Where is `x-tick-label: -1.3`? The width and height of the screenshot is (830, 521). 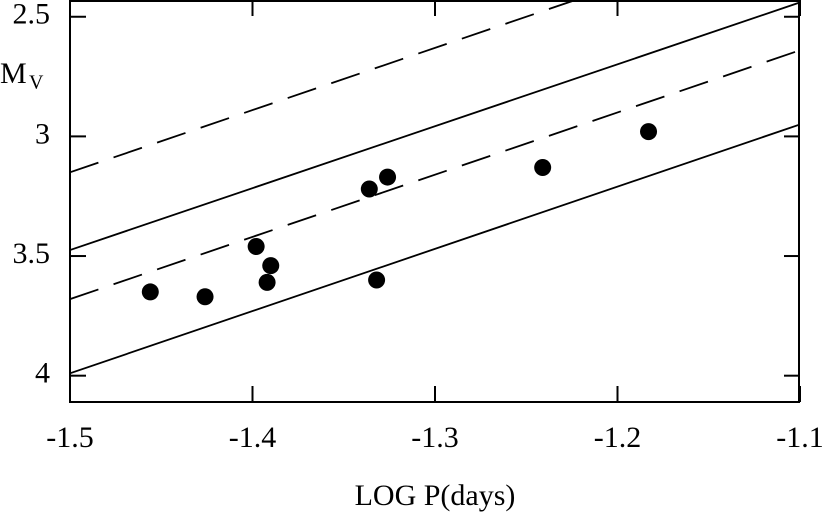
x-tick-label: -1.3 is located at coordinates (435, 437).